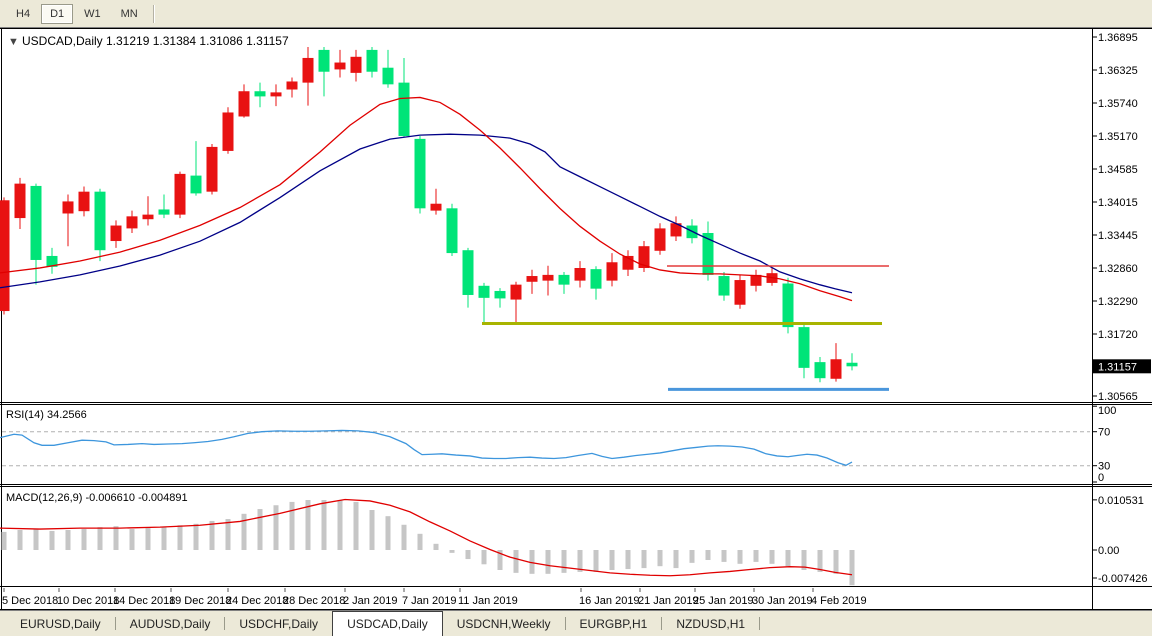  I want to click on tab-usdcad-daily: USDCAD,Daily, so click(387, 623).